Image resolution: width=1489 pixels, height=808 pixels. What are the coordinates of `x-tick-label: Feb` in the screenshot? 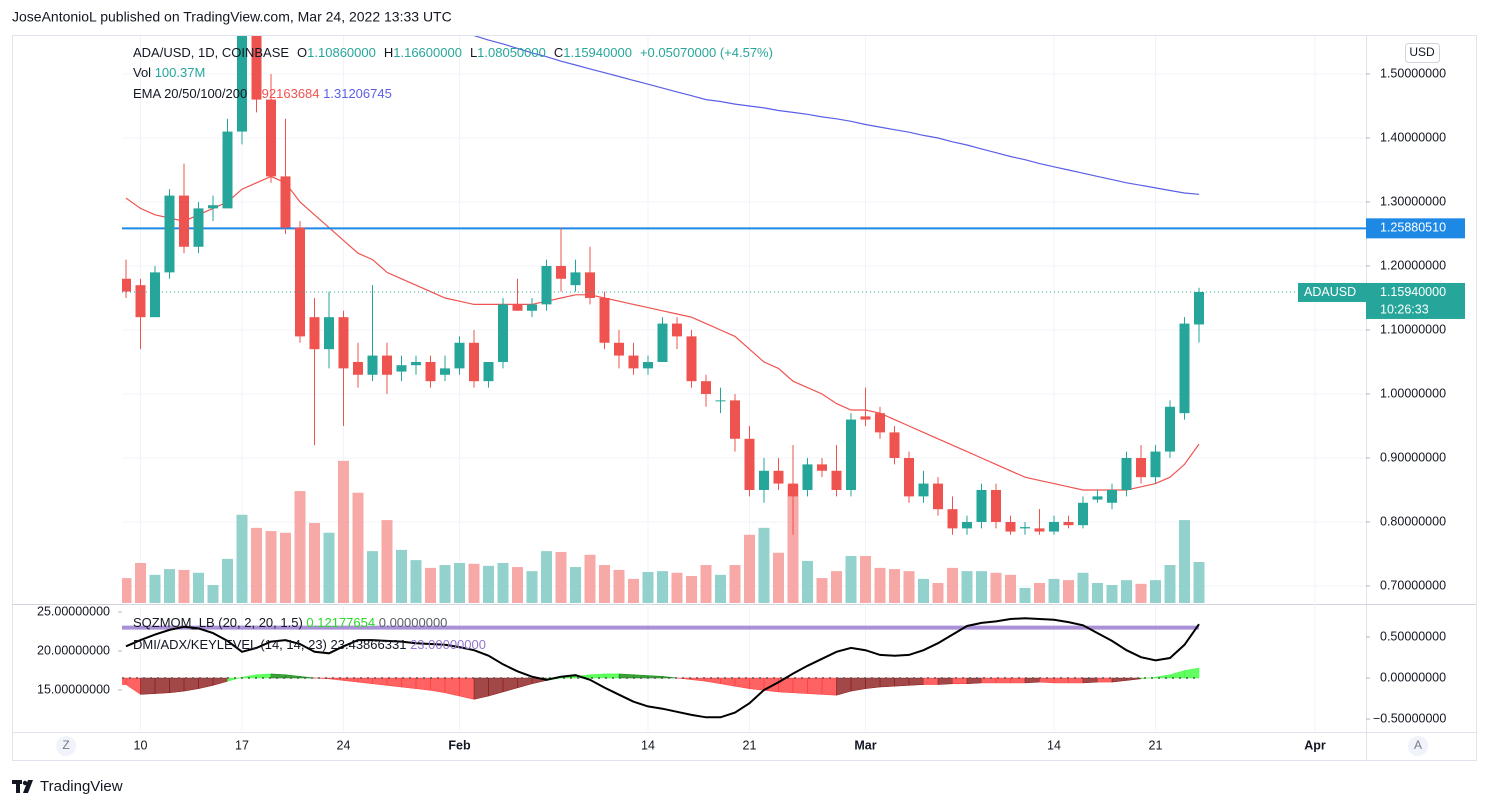 It's located at (459, 745).